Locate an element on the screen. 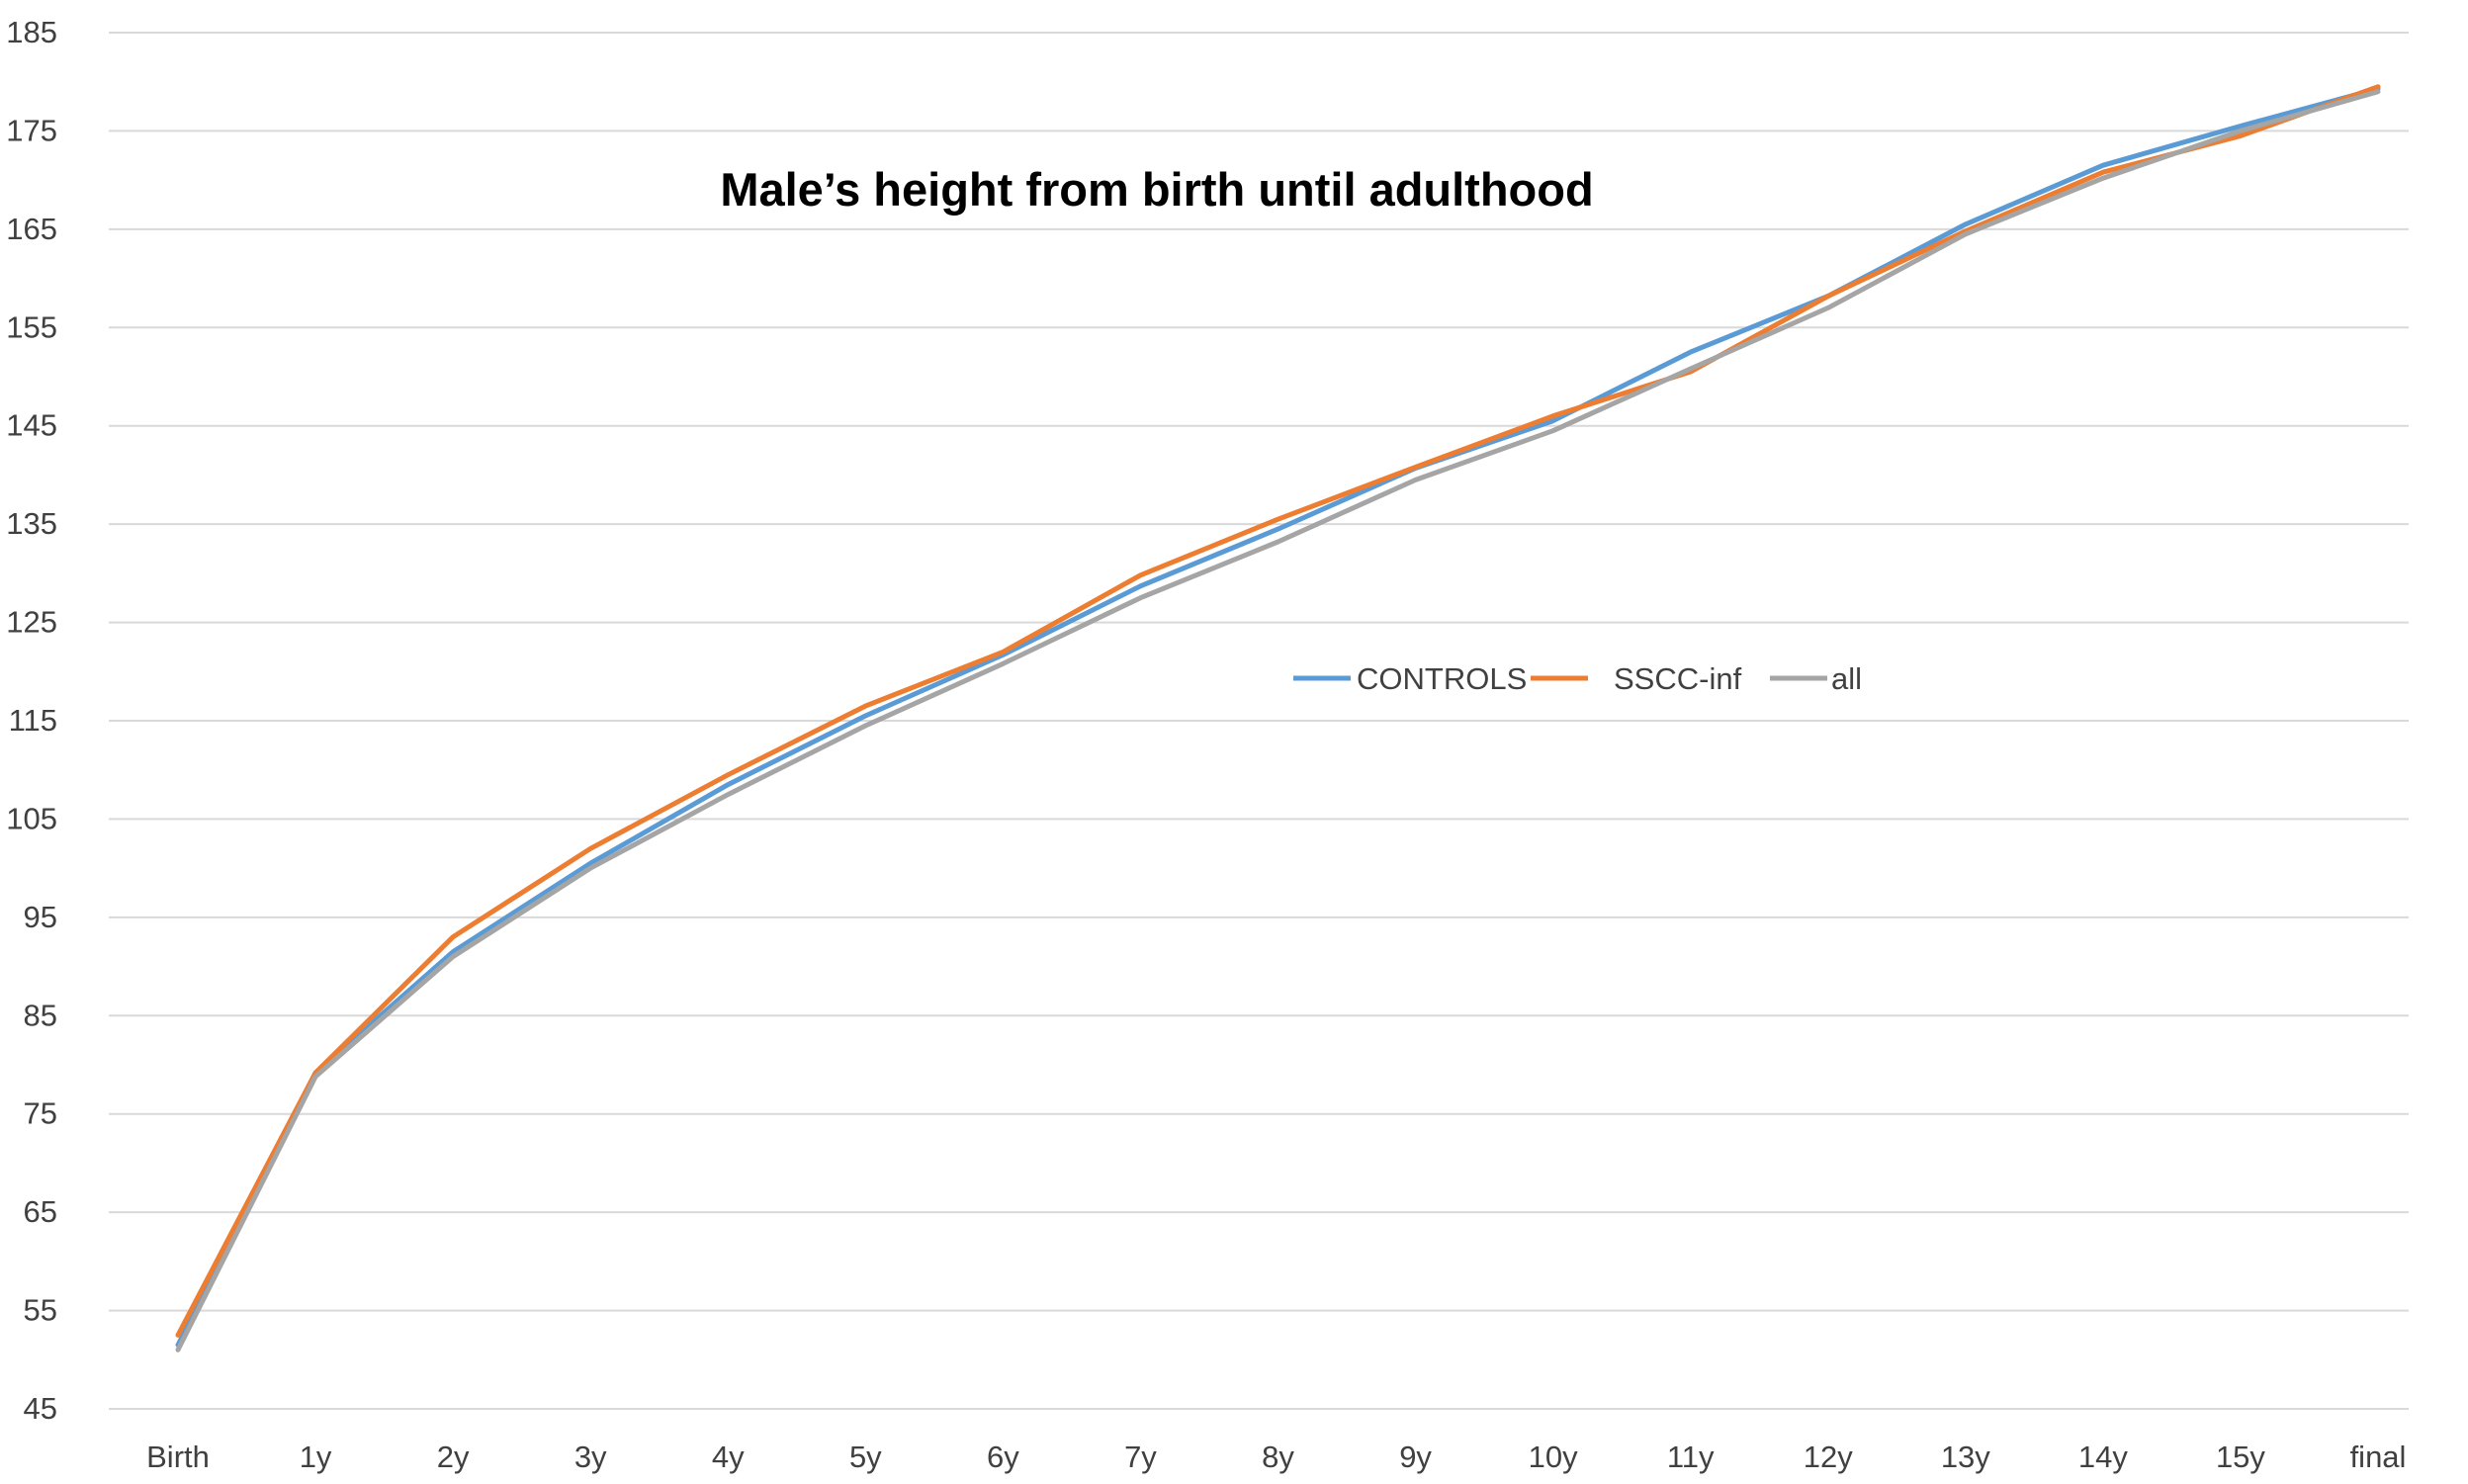  y-tick-label: 85 is located at coordinates (40, 1015).